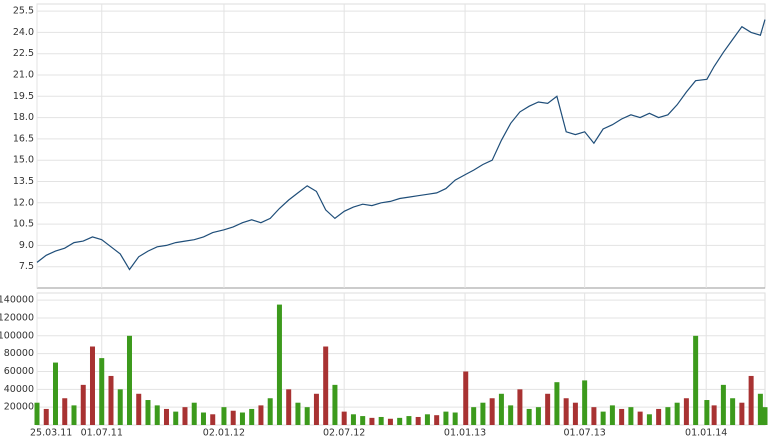 This screenshot has width=770, height=443. What do you see at coordinates (102, 433) in the screenshot?
I see `x-tick-label: 01.07.11` at bounding box center [102, 433].